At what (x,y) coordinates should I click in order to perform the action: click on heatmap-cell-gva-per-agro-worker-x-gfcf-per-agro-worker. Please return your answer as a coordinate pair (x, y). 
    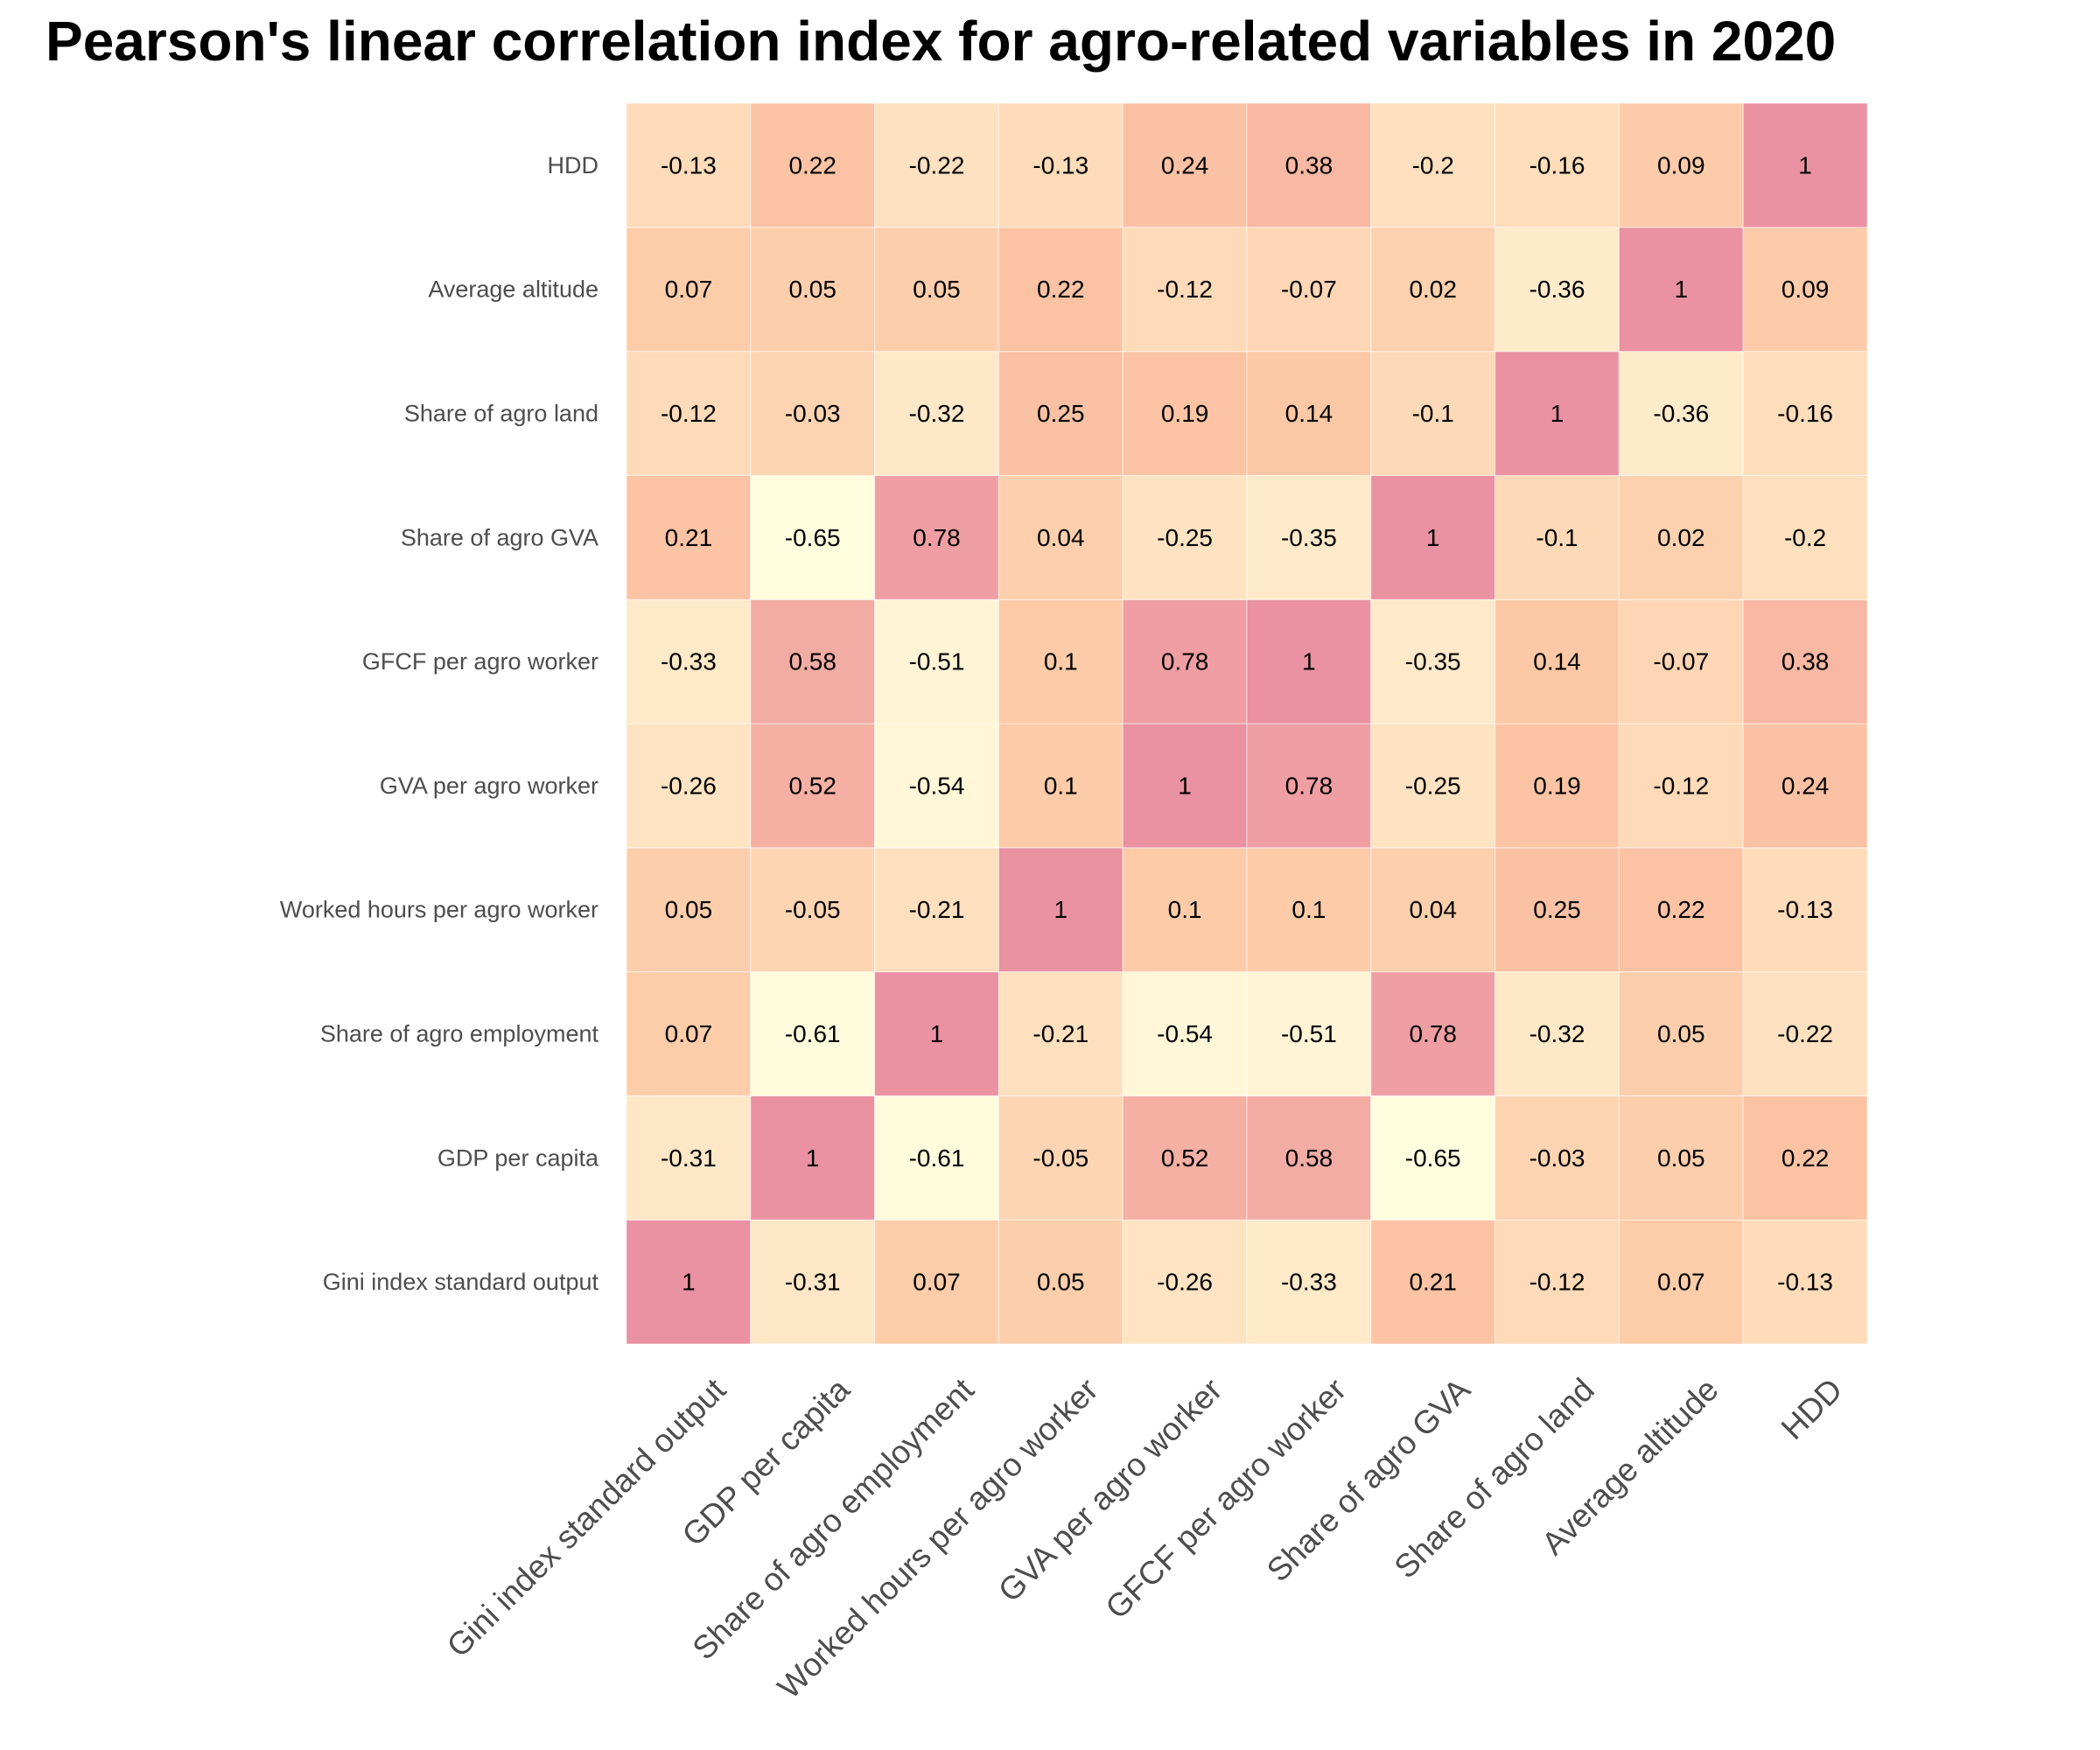
    Looking at the image, I should click on (1309, 786).